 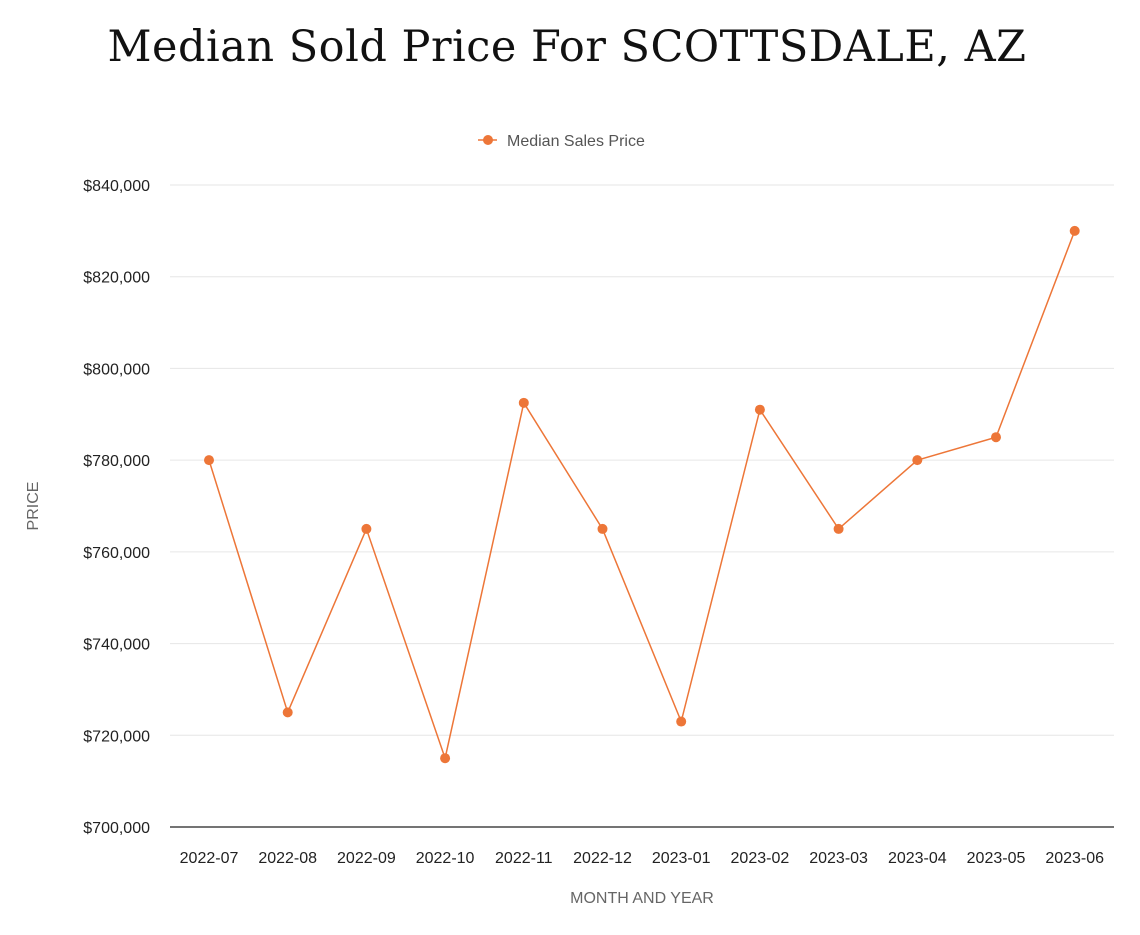 I want to click on y-tick-label: $800,000, so click(x=116, y=369).